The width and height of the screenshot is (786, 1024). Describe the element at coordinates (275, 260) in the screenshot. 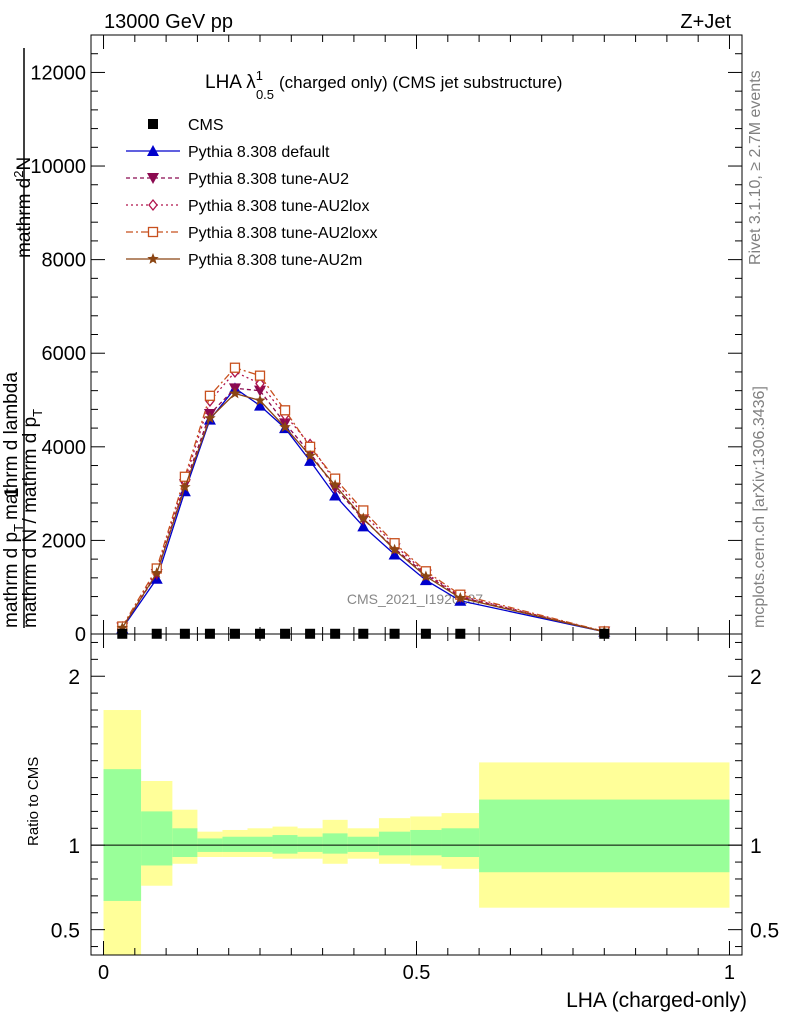

I see `legend-label: Pythia 8.308 tune-AU2m` at that location.